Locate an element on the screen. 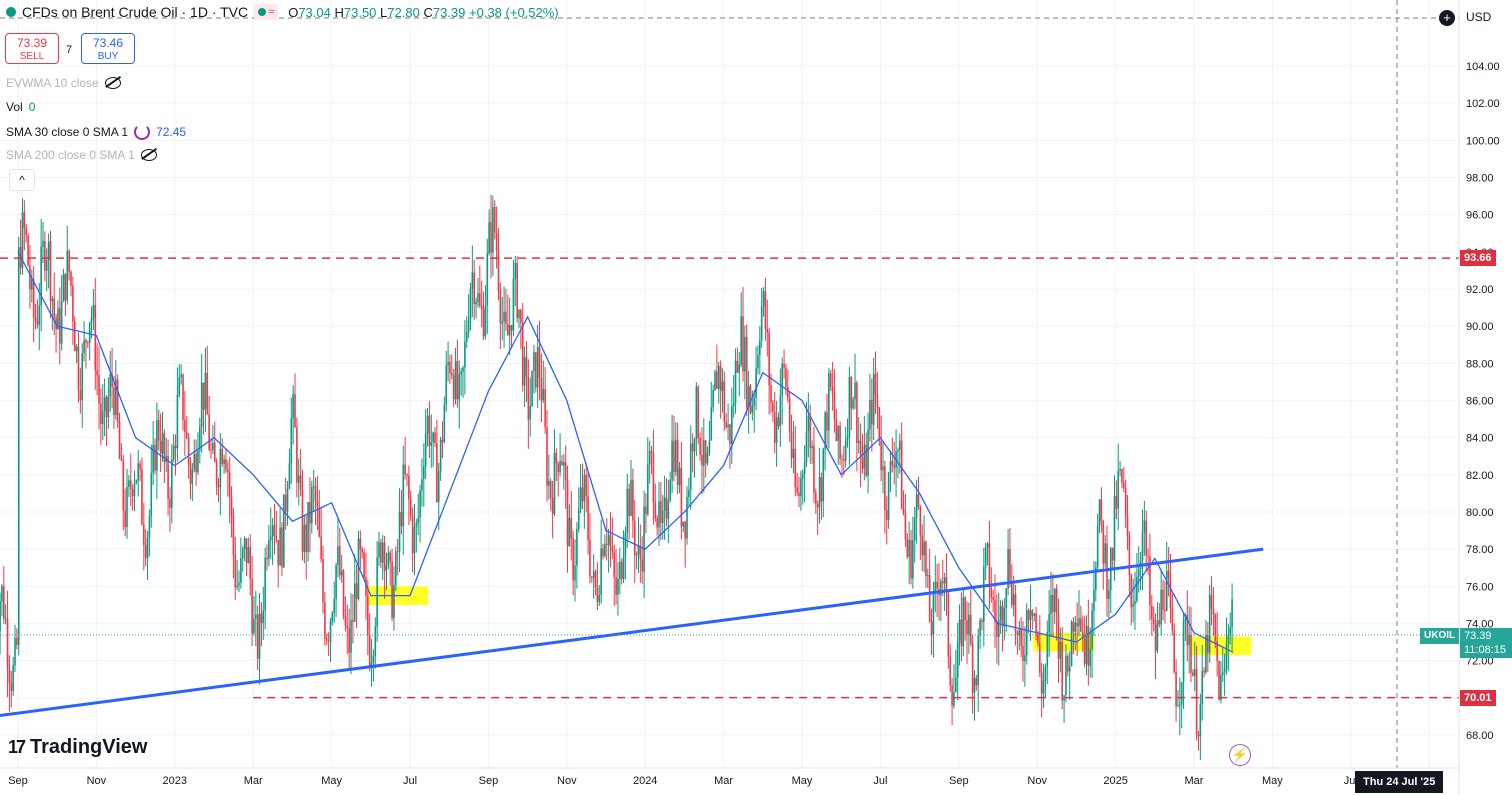 The height and width of the screenshot is (795, 1512). sync-icon is located at coordinates (142, 132).